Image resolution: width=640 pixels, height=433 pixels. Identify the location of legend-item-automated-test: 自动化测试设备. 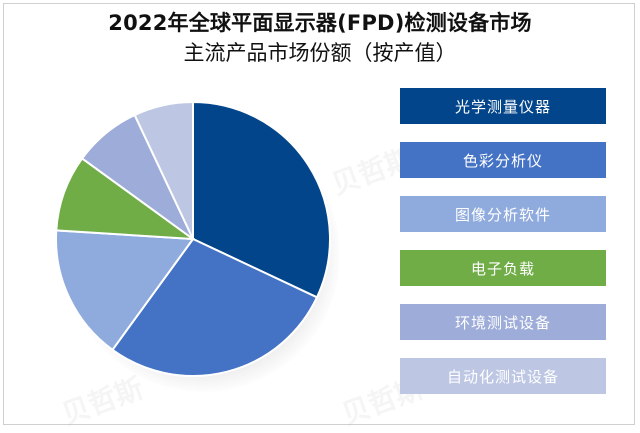
(503, 376).